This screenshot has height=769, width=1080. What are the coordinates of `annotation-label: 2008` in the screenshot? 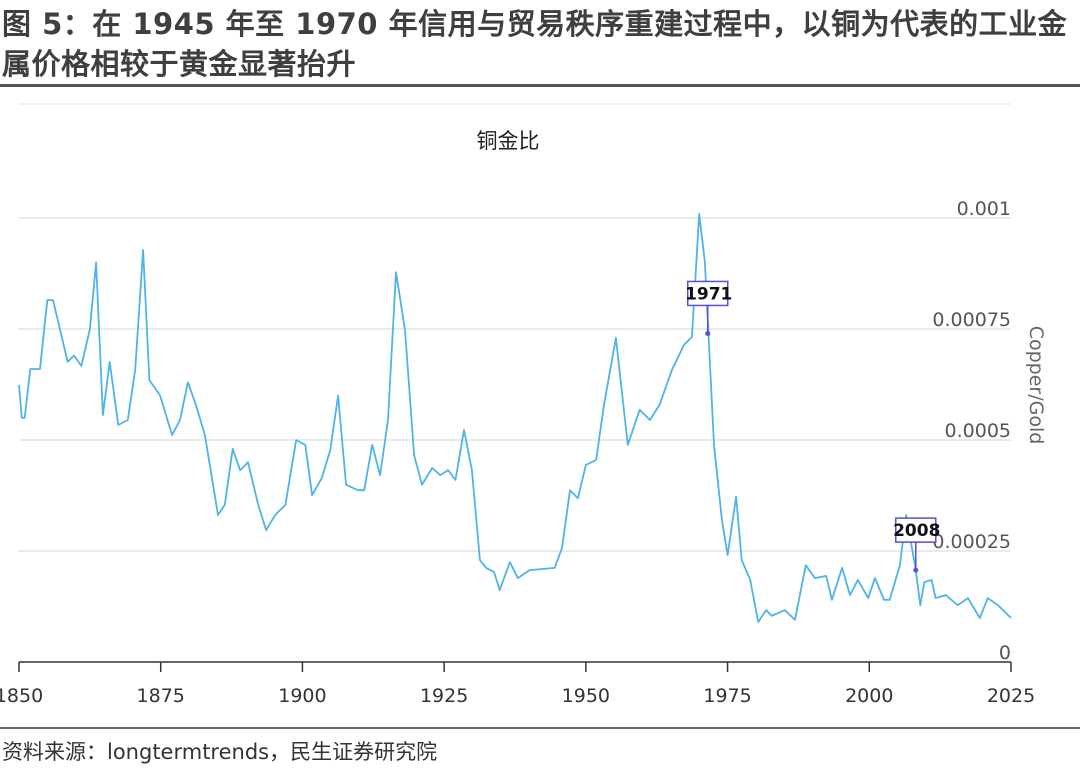 It's located at (916, 531).